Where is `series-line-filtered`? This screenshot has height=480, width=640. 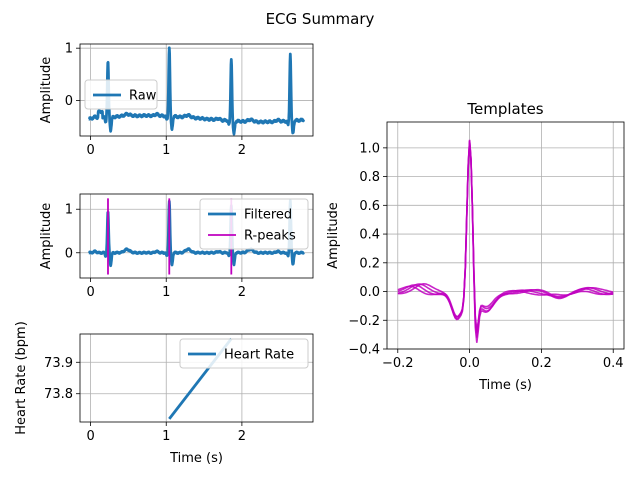 series-line-filtered is located at coordinates (196, 233).